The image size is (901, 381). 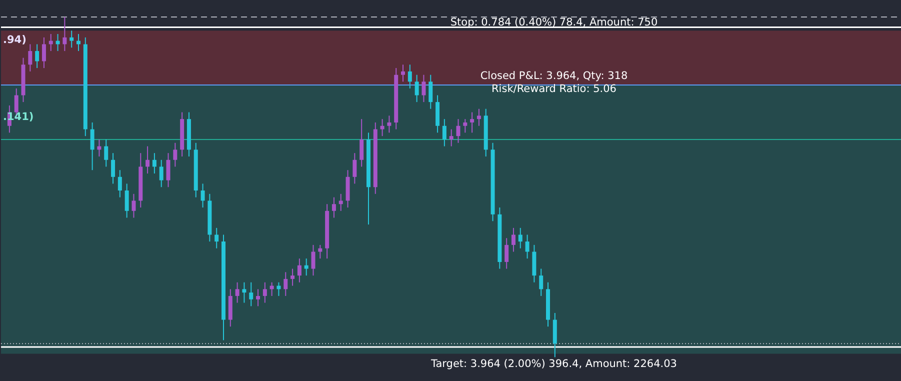 What do you see at coordinates (554, 82) in the screenshot?
I see `annotation: Closed P&L: 3.964, Qty: 318 Risk/Reward Ratio: 5.06` at bounding box center [554, 82].